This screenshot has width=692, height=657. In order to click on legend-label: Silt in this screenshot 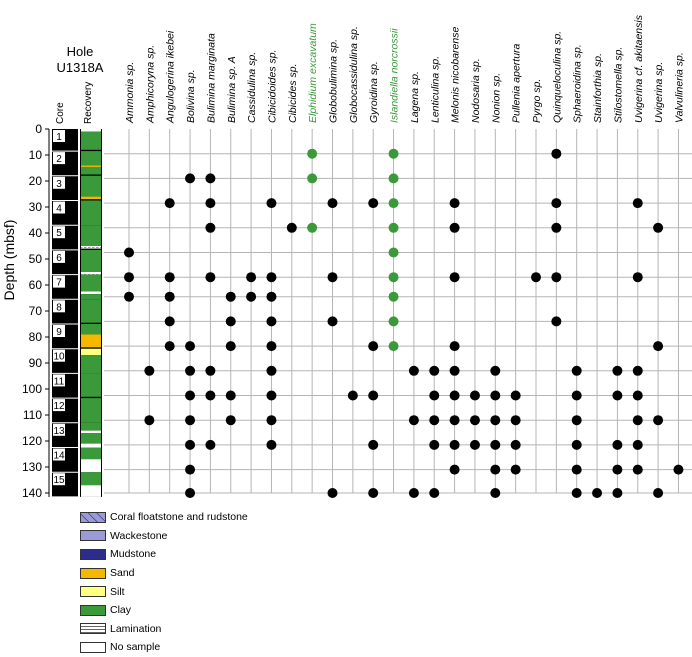, I will do `click(117, 591)`.